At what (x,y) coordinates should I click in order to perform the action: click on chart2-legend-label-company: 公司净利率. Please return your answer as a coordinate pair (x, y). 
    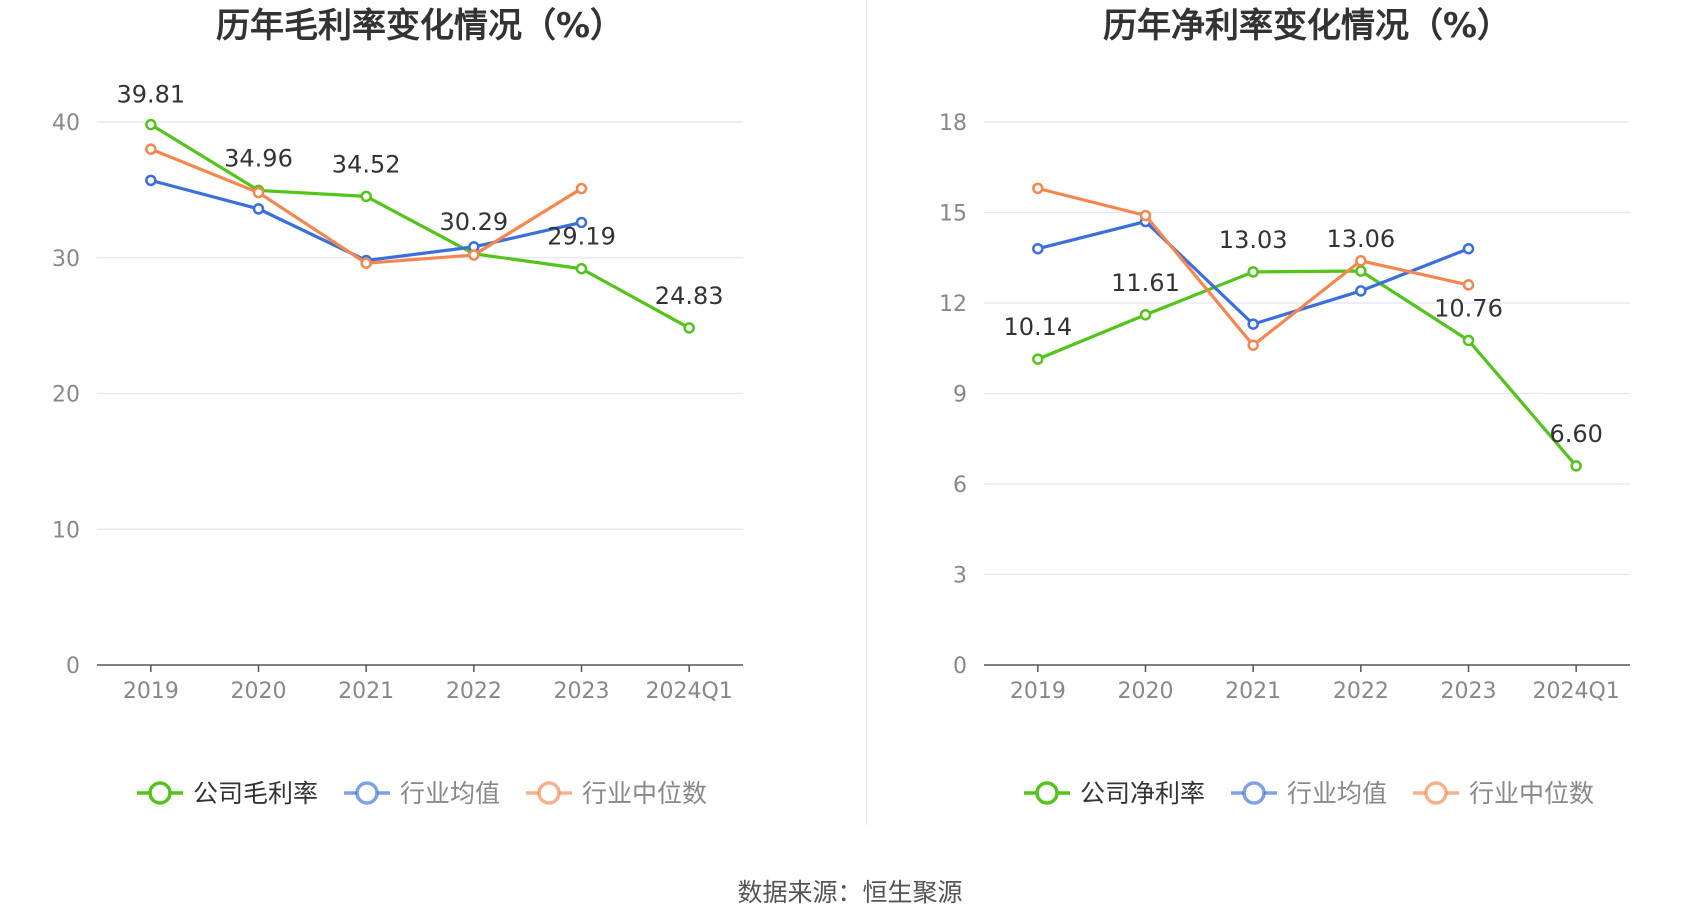
    Looking at the image, I should click on (1142, 793).